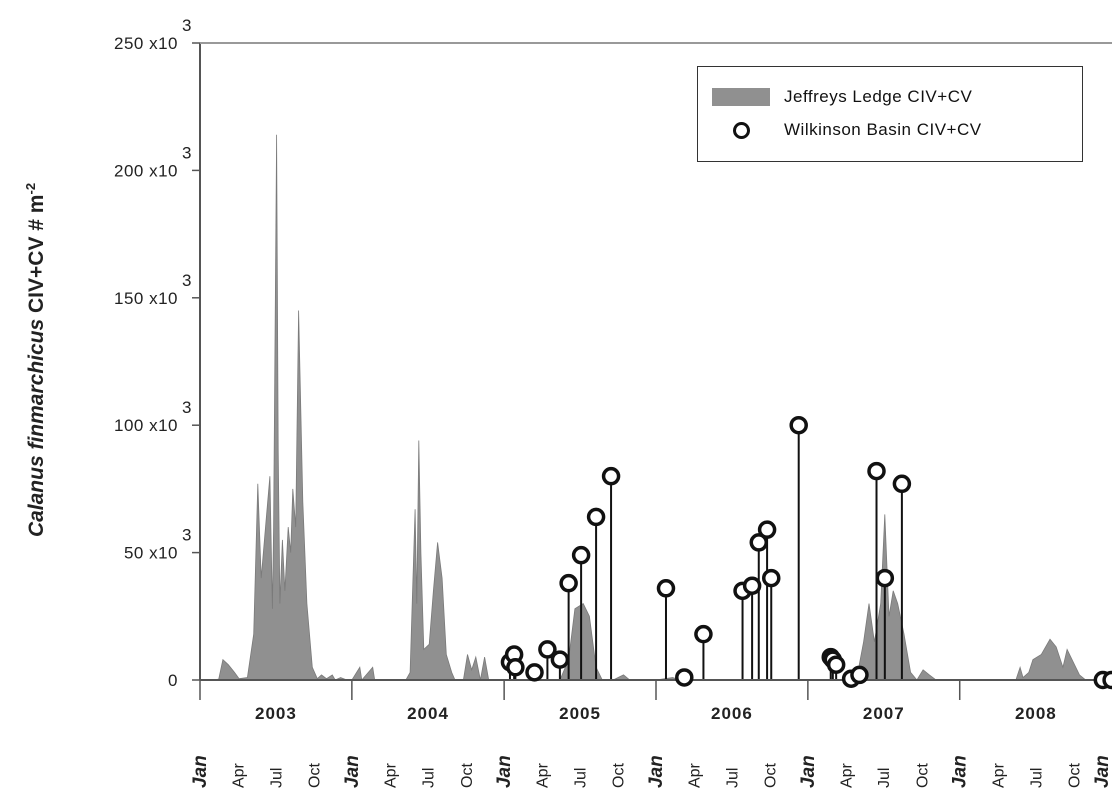 The image size is (1112, 792). Describe the element at coordinates (276, 713) in the screenshot. I see `year-label: 2003` at that location.